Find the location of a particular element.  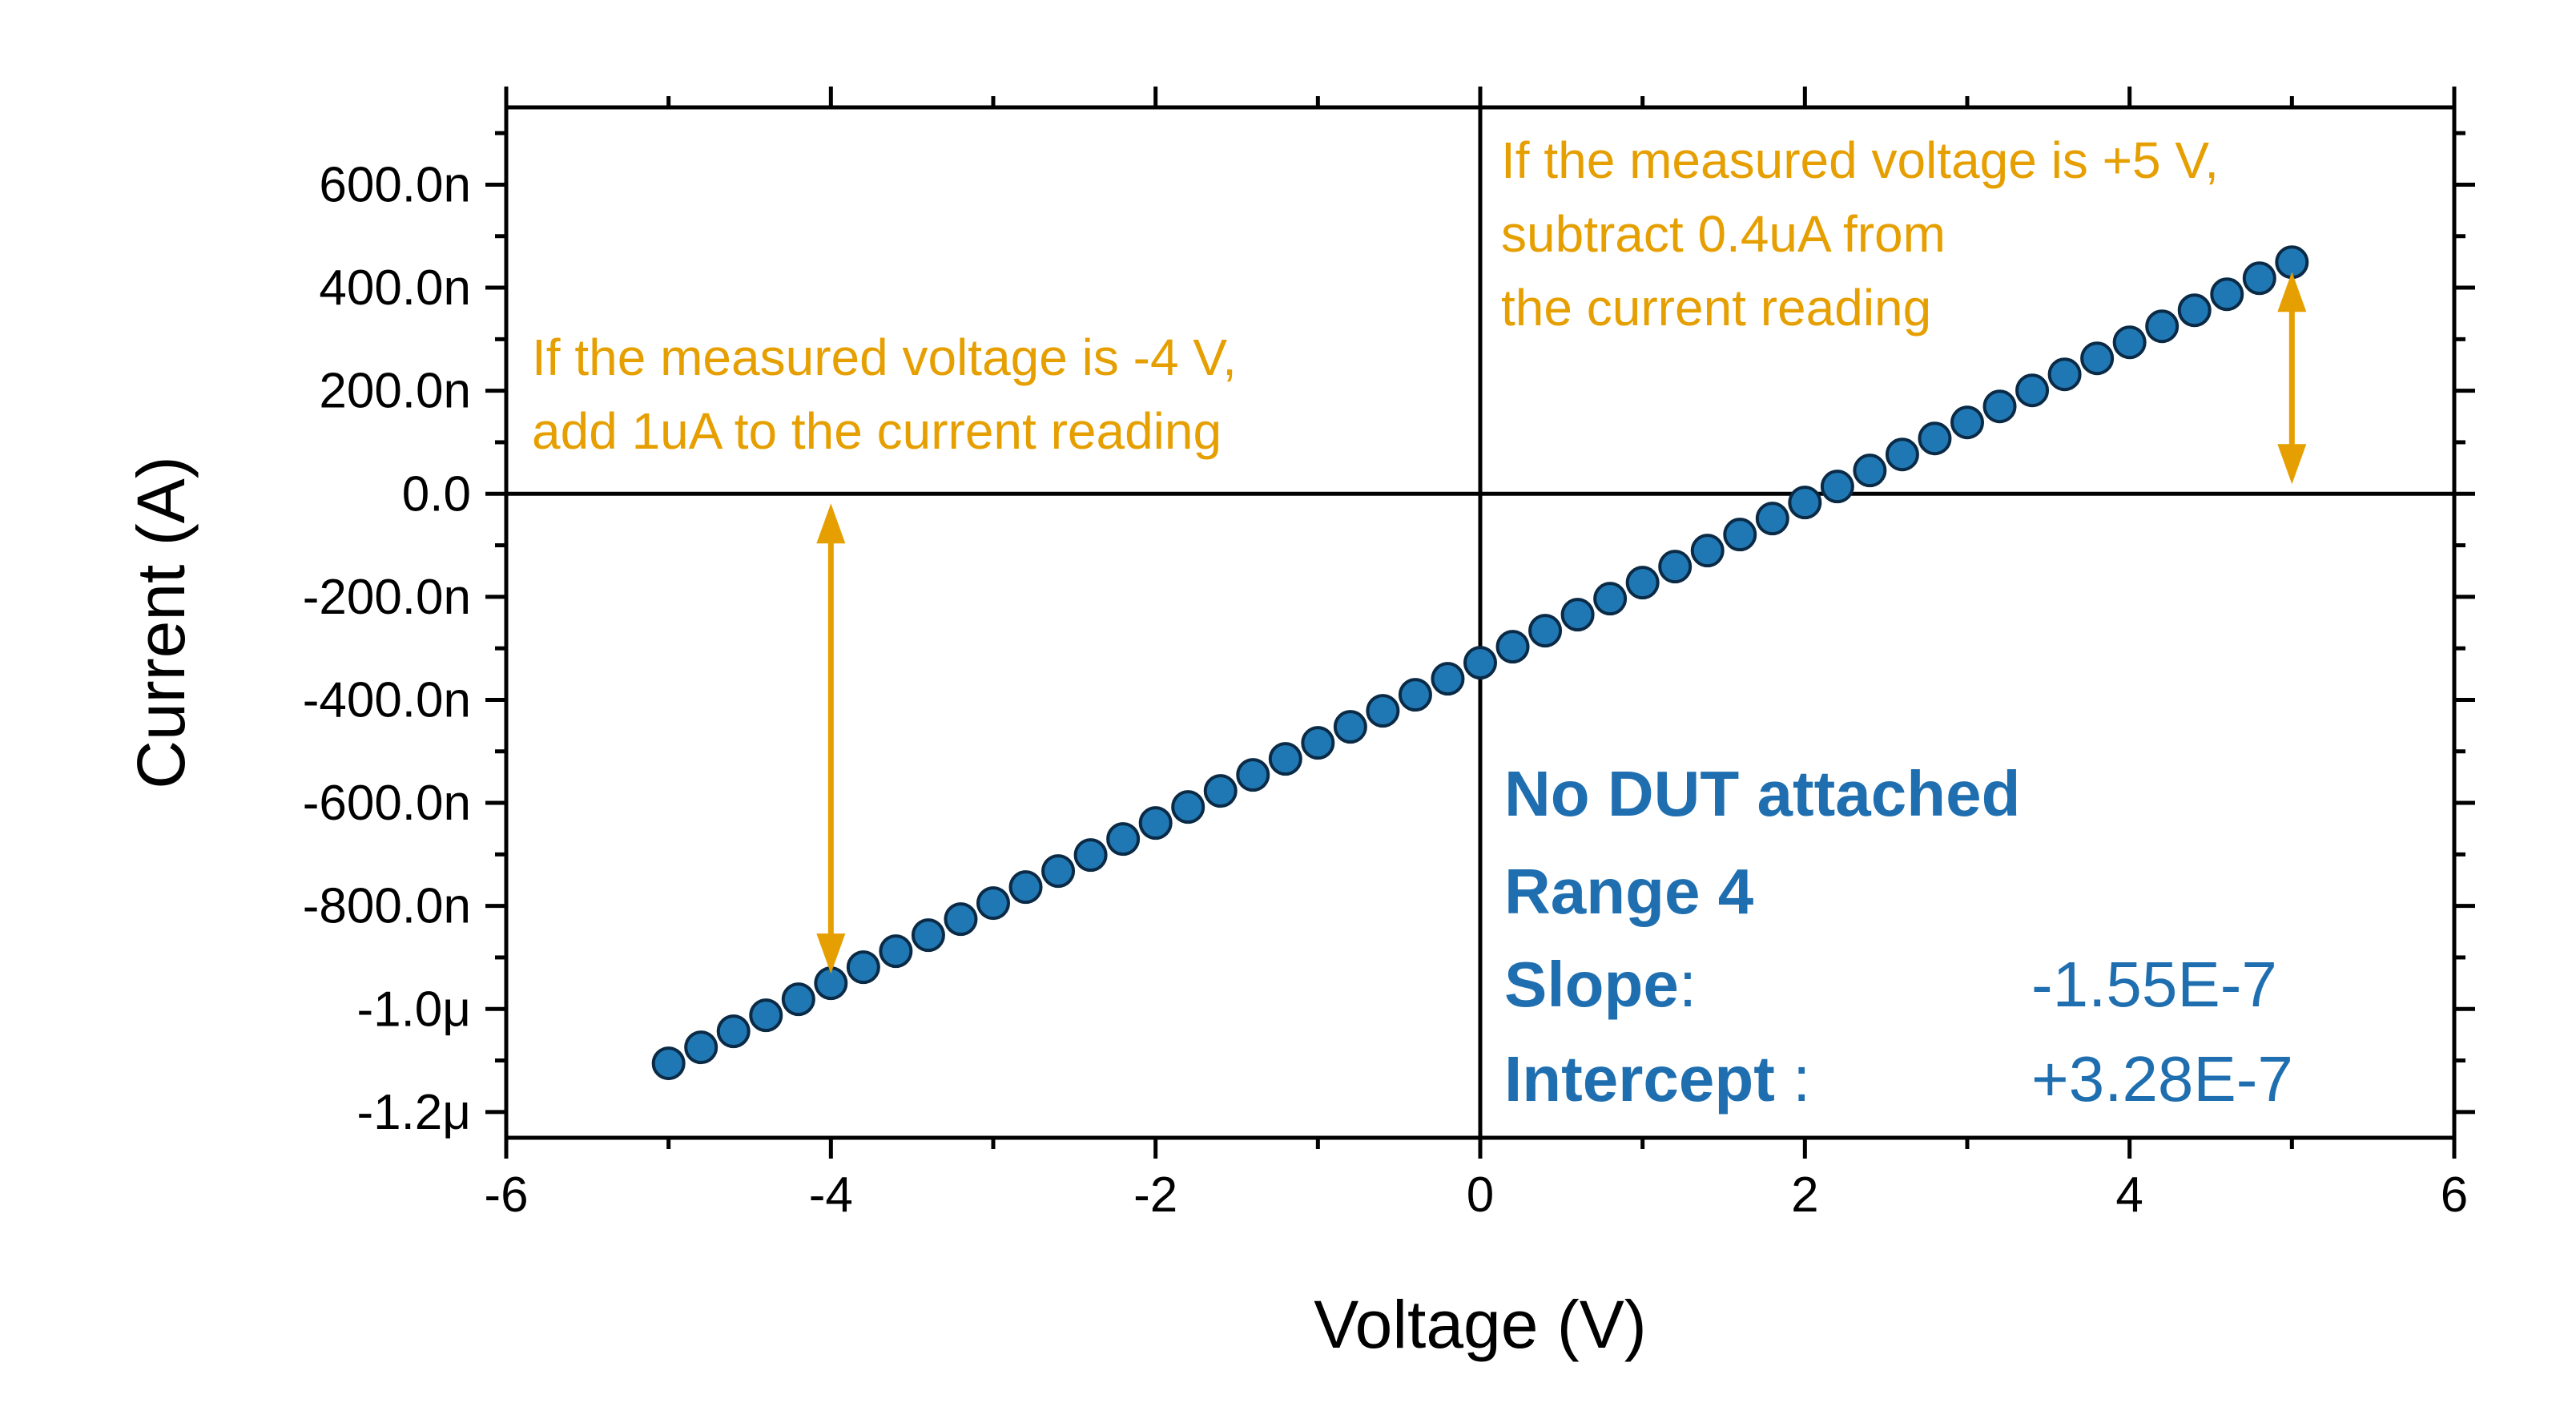

y-tick-label: -1.2μ is located at coordinates (414, 1112).